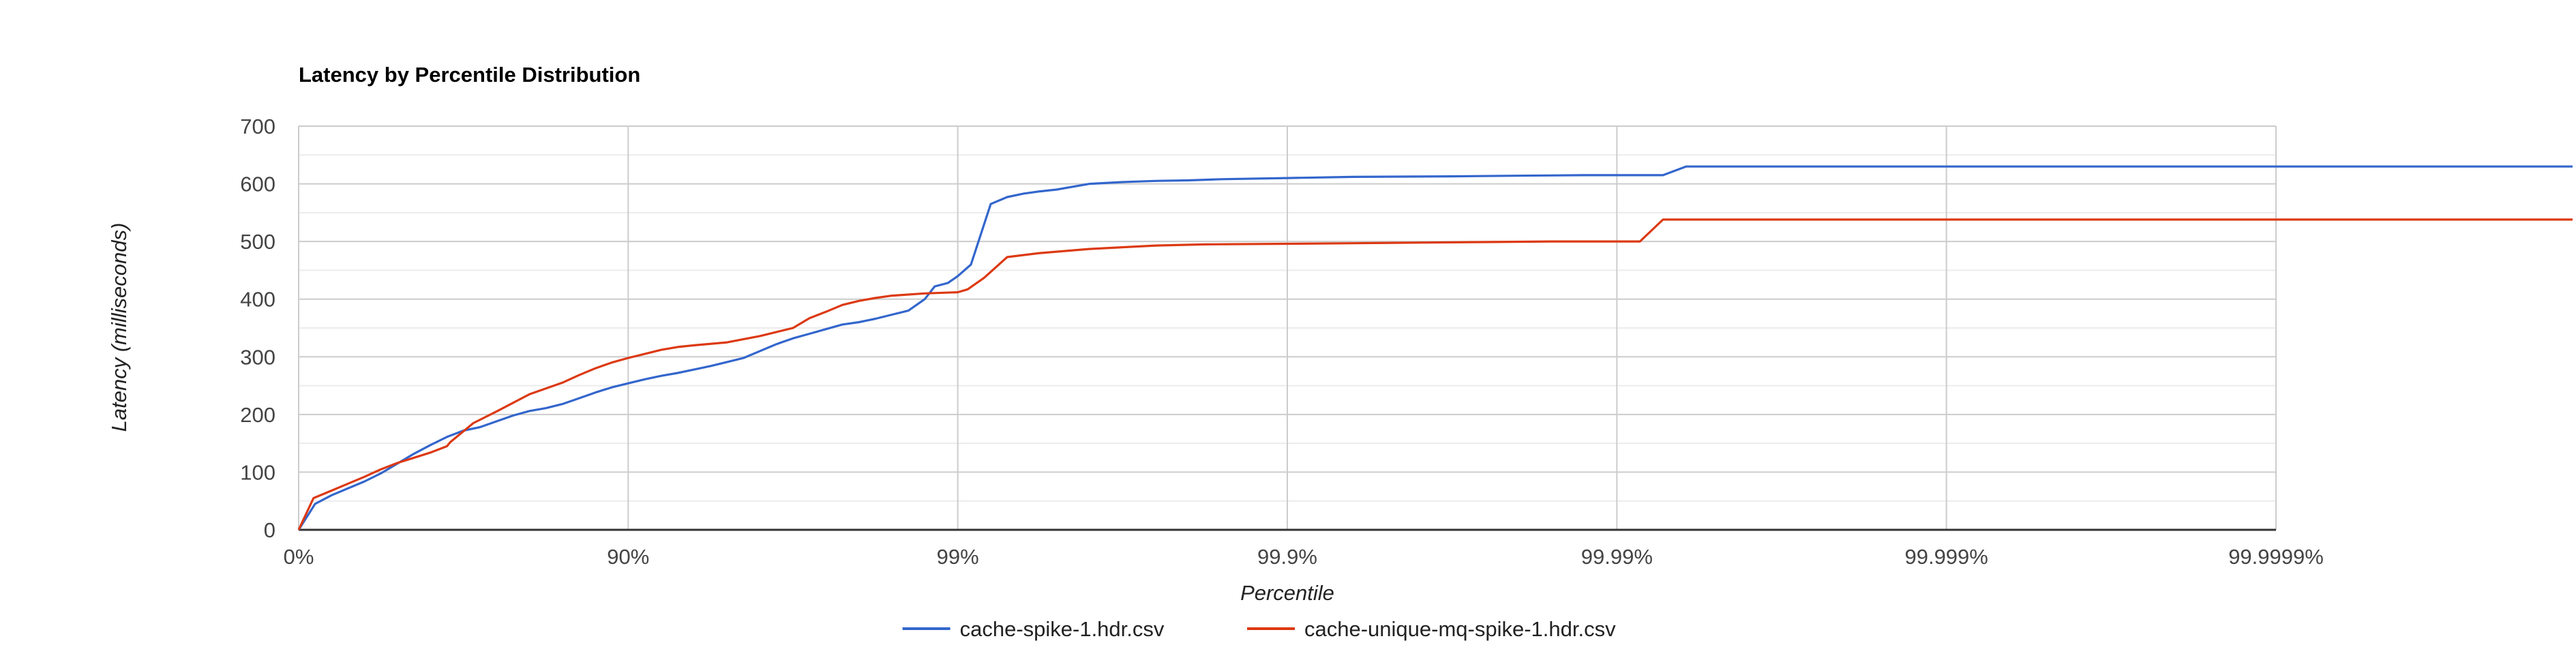  I want to click on x-tick-label: 90%, so click(628, 557).